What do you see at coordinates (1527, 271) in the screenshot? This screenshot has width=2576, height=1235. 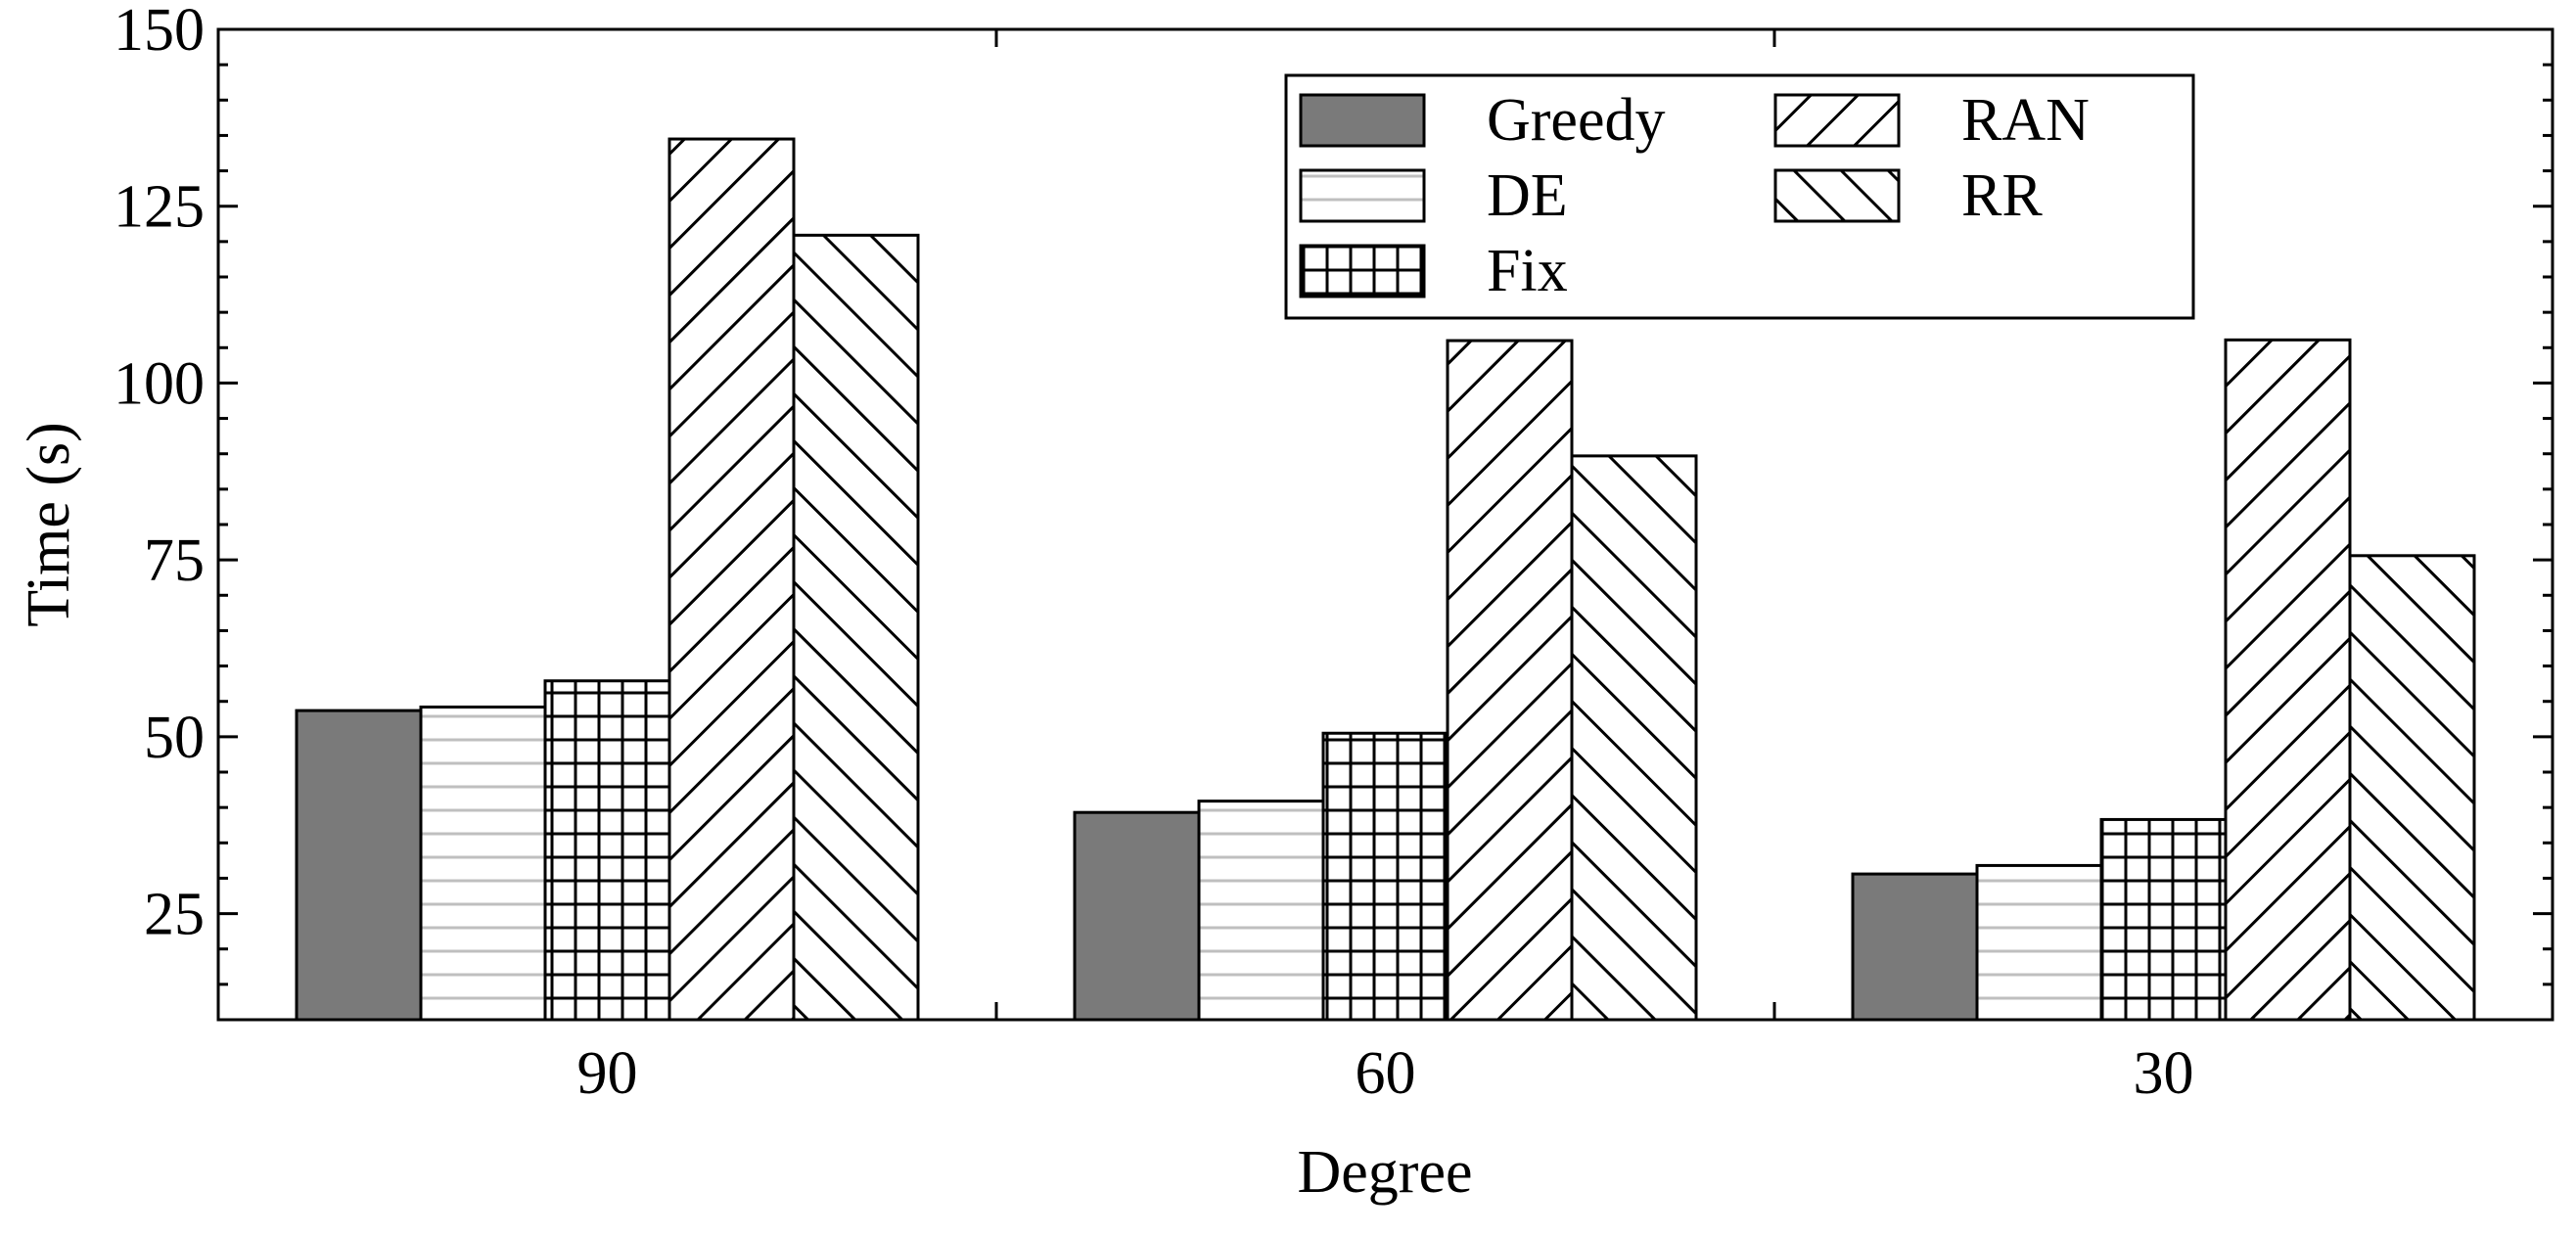 I see `legend-label-fix: Fix` at bounding box center [1527, 271].